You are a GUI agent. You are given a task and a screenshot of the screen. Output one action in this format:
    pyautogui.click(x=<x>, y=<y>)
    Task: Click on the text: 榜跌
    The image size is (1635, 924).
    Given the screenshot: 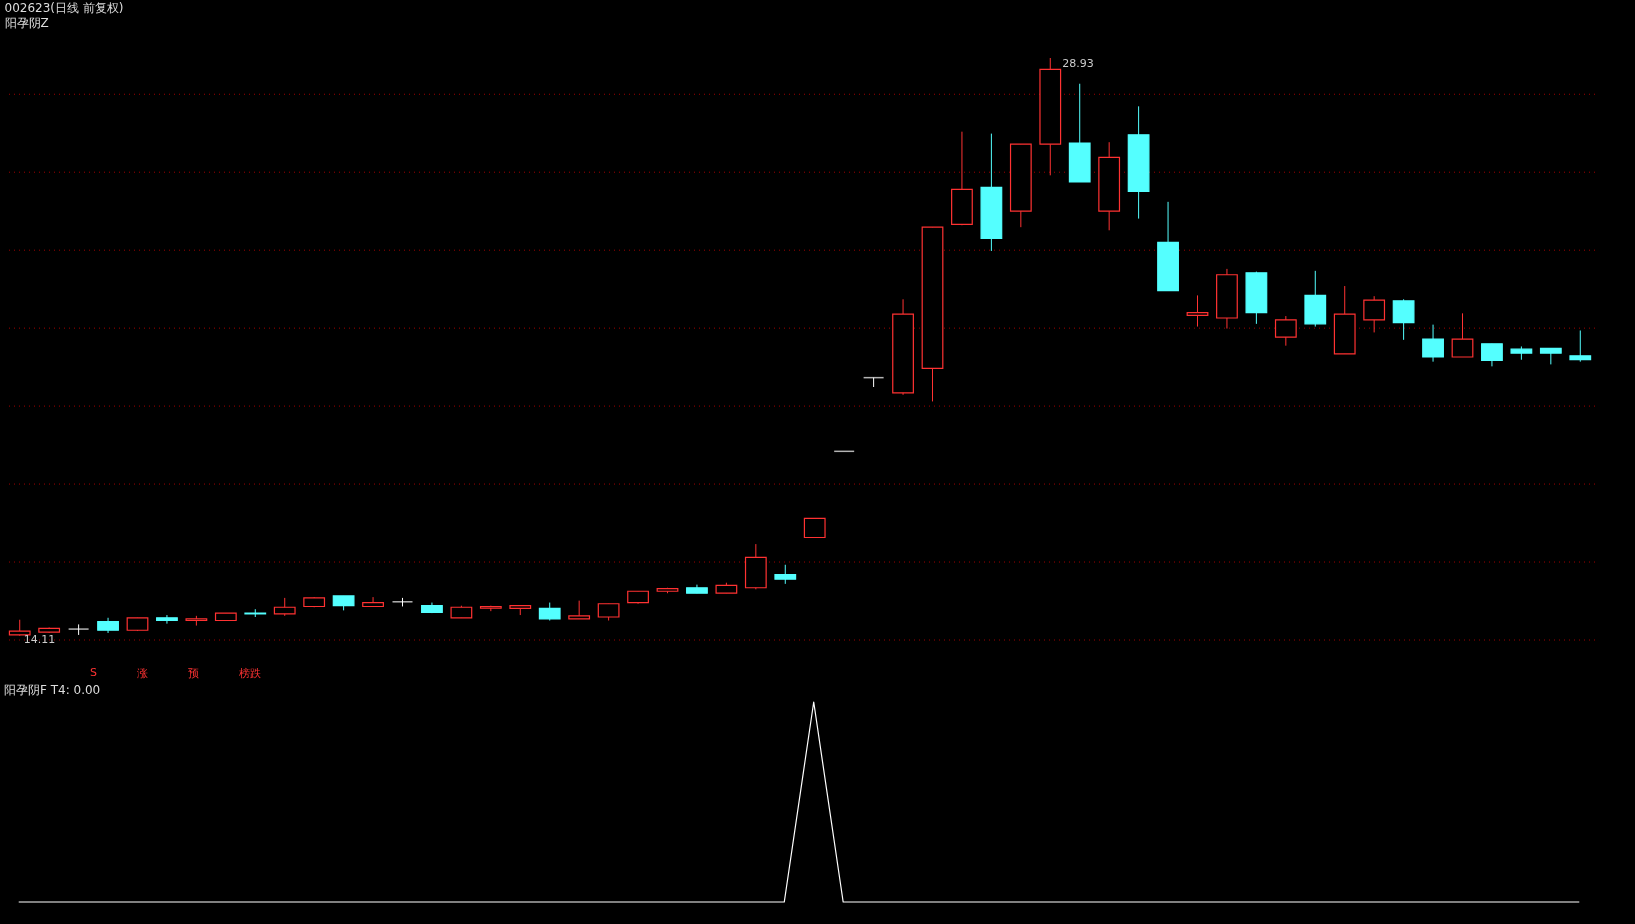 What is the action you would take?
    pyautogui.click(x=249, y=674)
    